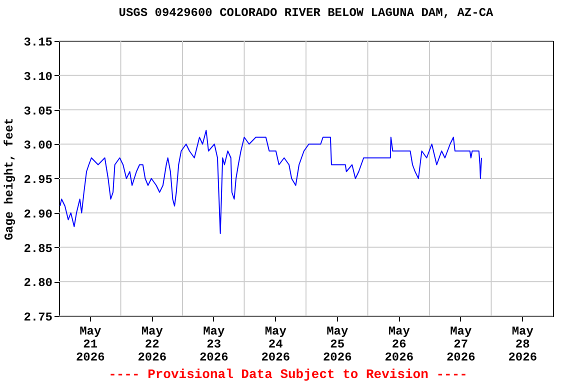  What do you see at coordinates (38, 77) in the screenshot?
I see `y-tick-label: 3.10` at bounding box center [38, 77].